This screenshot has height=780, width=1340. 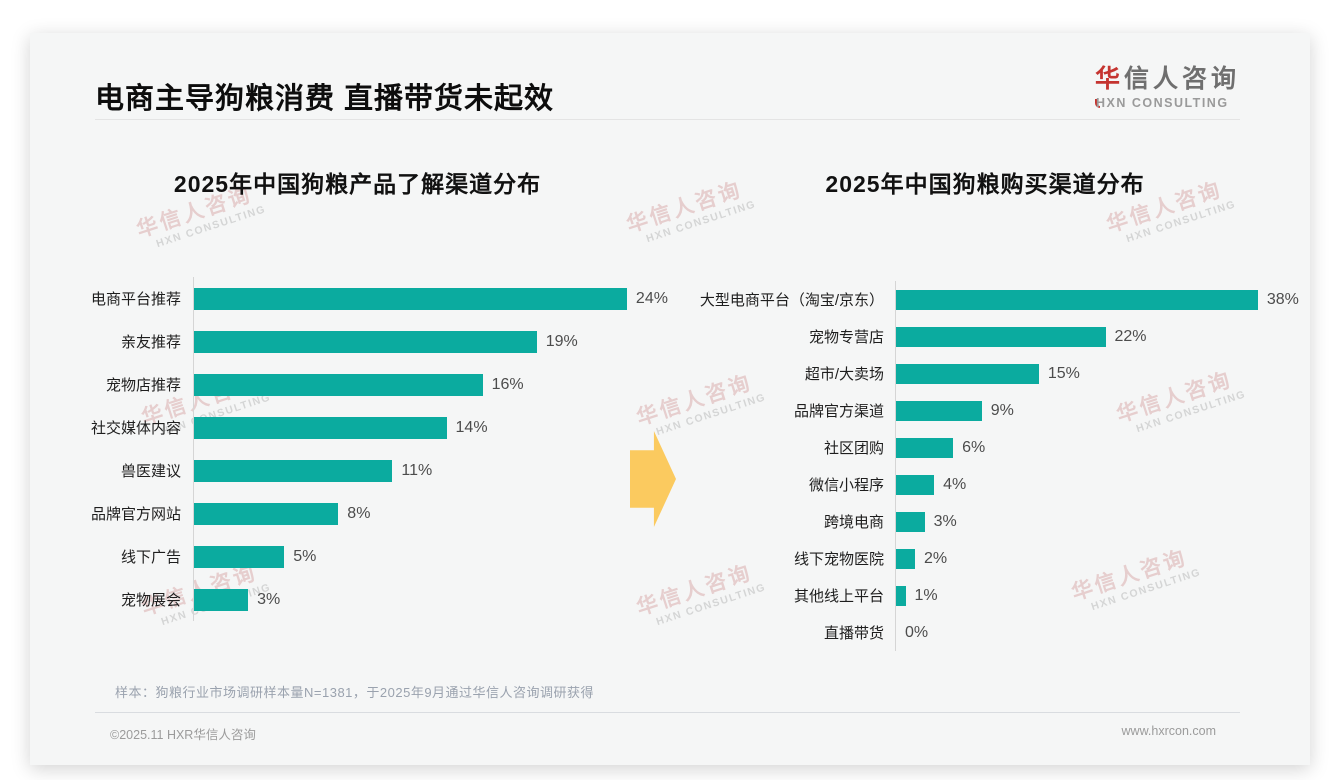 I want to click on bar-row: 微信小程序 4%, so click(x=990, y=484).